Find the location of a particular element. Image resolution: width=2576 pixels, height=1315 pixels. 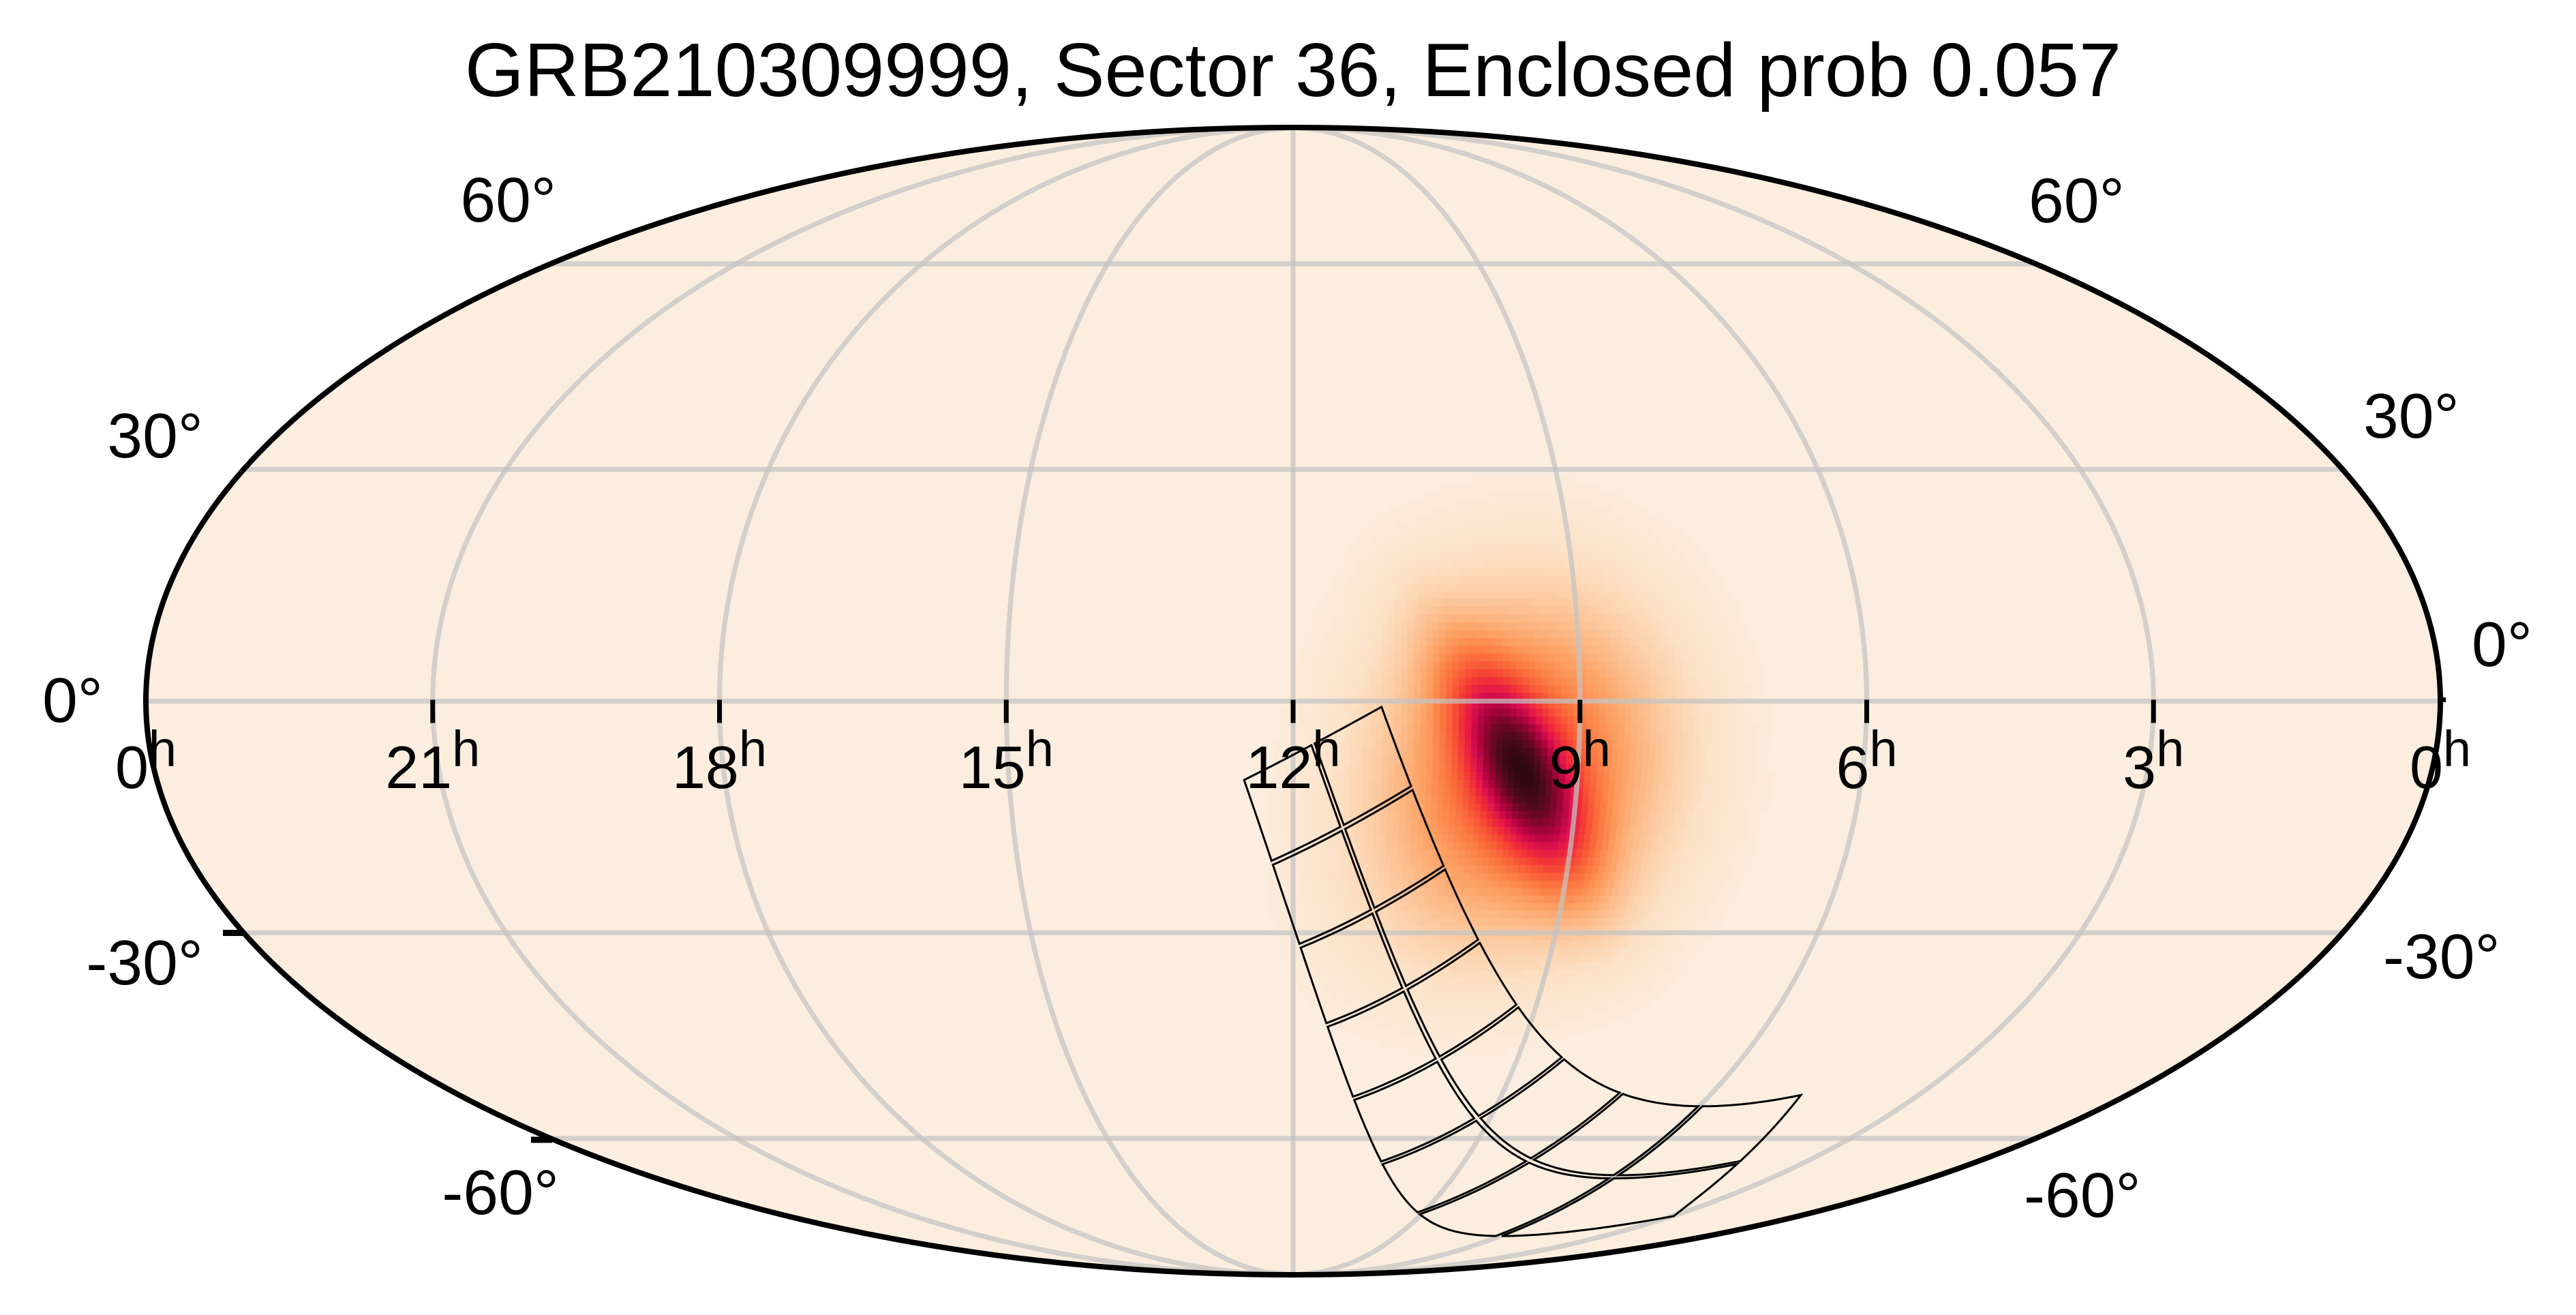

svg-text: 18h is located at coordinates (719, 761).